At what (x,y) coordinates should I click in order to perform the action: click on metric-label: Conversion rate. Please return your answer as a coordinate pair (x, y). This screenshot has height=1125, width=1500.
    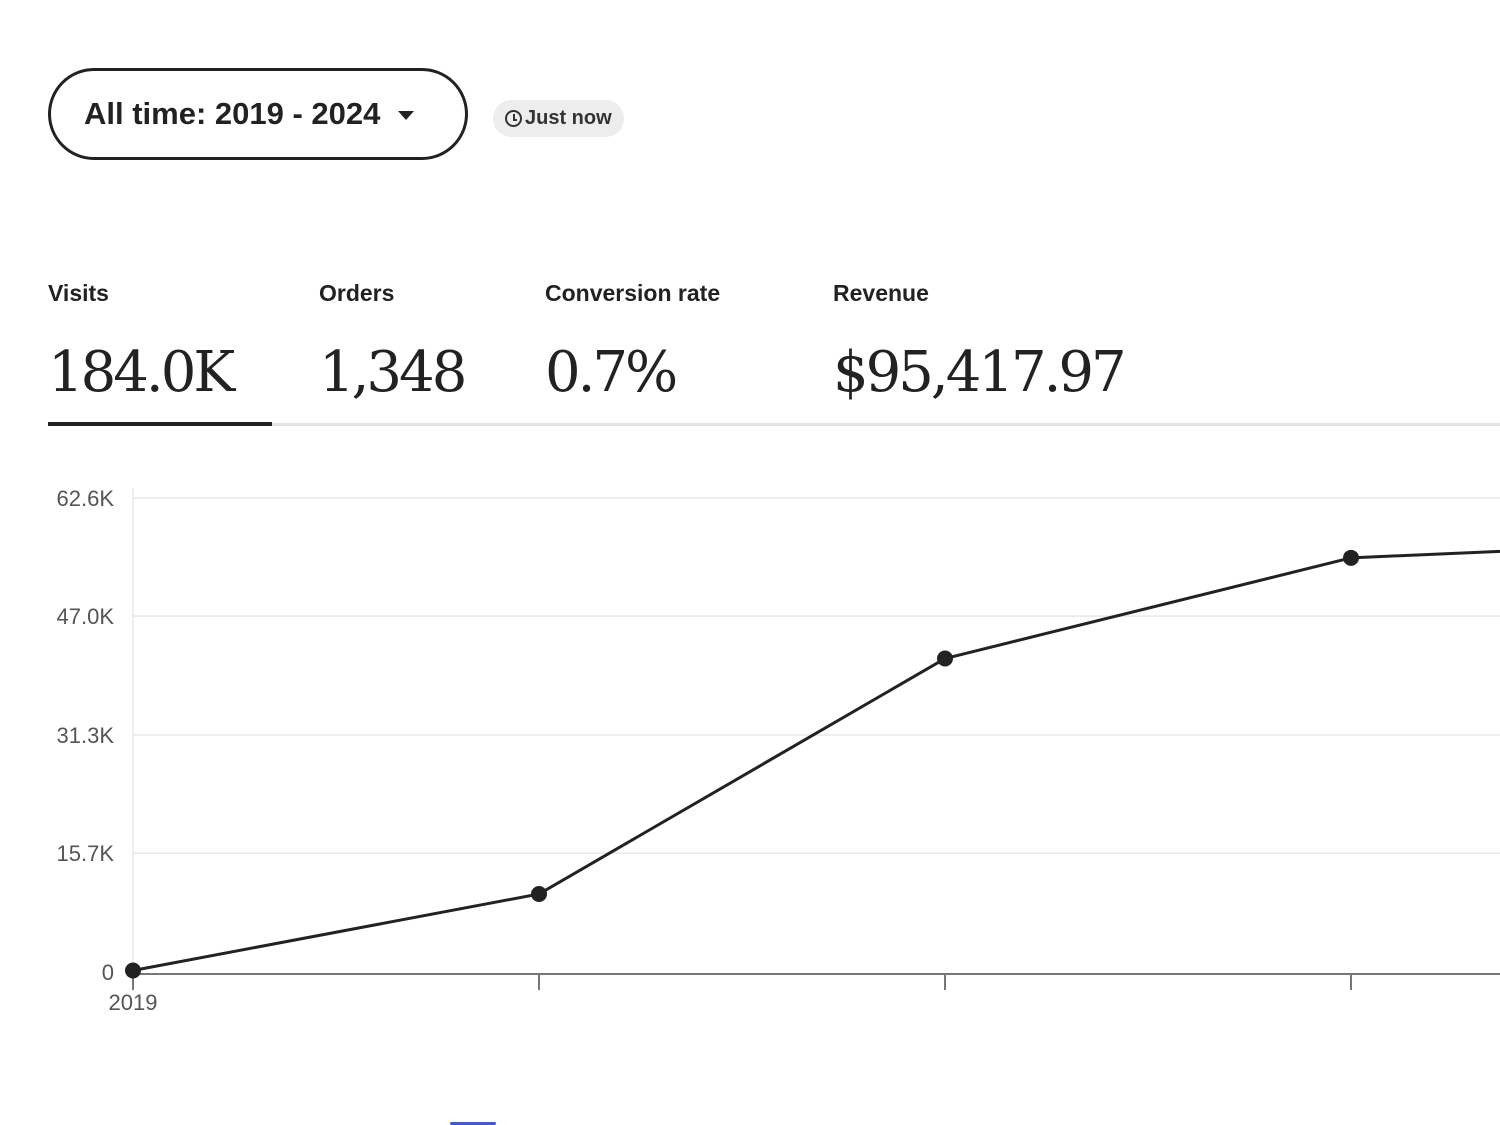
    Looking at the image, I should click on (633, 293).